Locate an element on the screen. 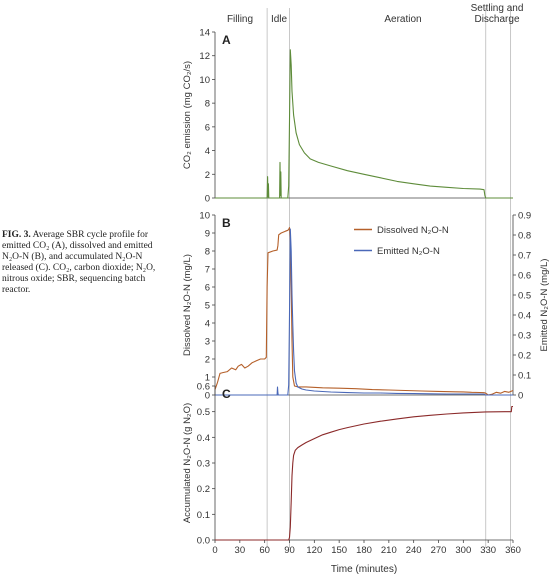 Image resolution: width=554 pixels, height=587 pixels. xtick-label: 300 is located at coordinates (463, 550).